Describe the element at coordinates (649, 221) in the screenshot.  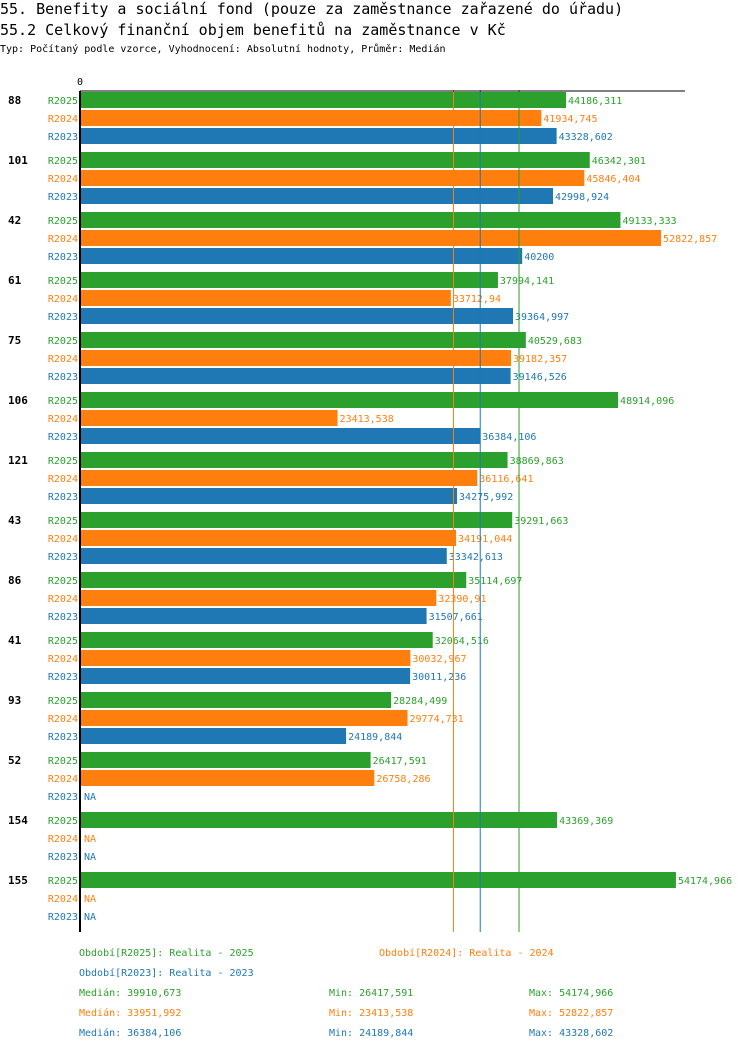
I see `data-label: 49133,333` at that location.